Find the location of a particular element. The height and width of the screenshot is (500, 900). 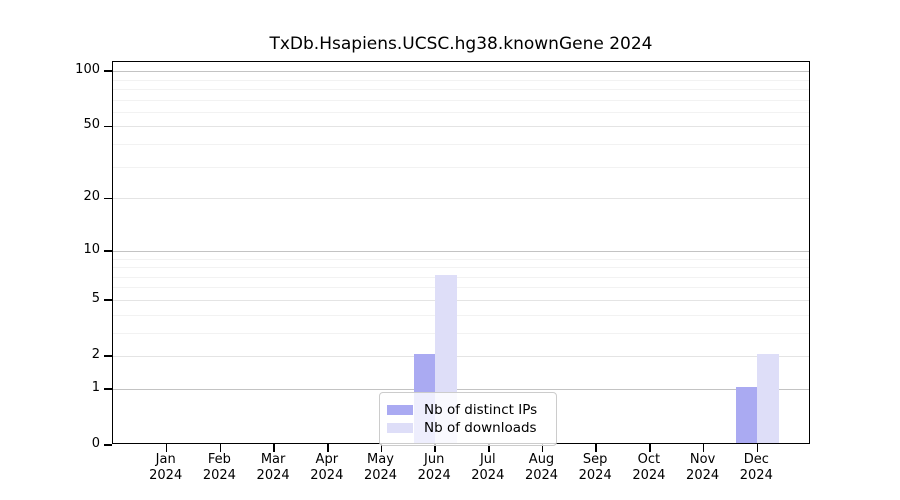

x-tick-jun is located at coordinates (435, 447).